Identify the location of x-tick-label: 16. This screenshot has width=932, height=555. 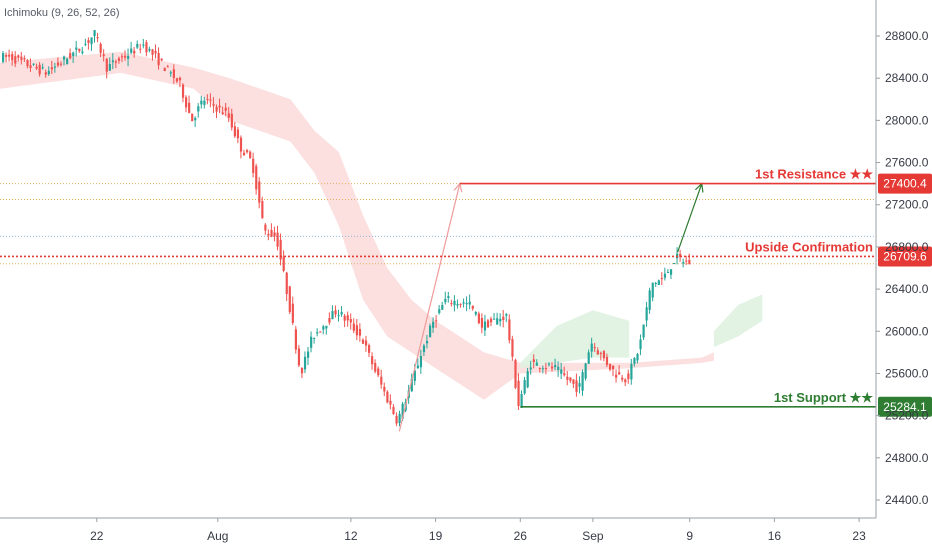
(775, 536).